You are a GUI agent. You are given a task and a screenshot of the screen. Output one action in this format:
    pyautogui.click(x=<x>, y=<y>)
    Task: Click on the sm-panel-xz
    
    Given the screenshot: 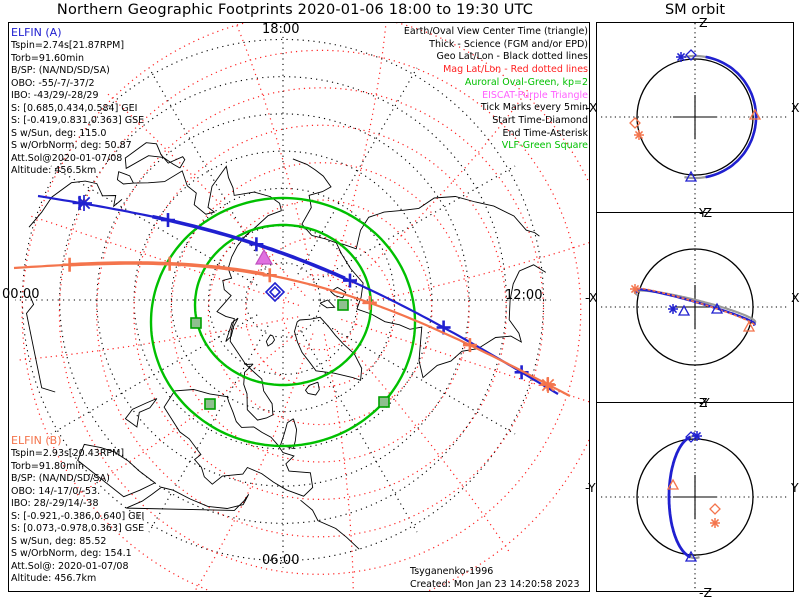 What is the action you would take?
    pyautogui.click(x=695, y=117)
    